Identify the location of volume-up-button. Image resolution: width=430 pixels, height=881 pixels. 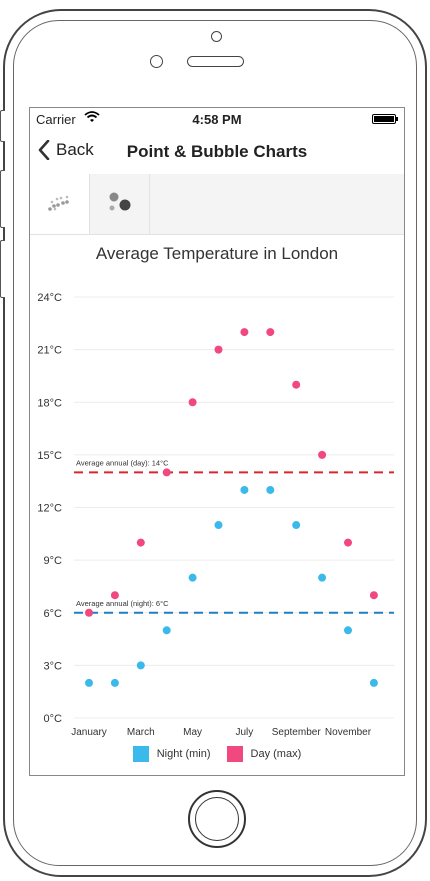
(2, 199).